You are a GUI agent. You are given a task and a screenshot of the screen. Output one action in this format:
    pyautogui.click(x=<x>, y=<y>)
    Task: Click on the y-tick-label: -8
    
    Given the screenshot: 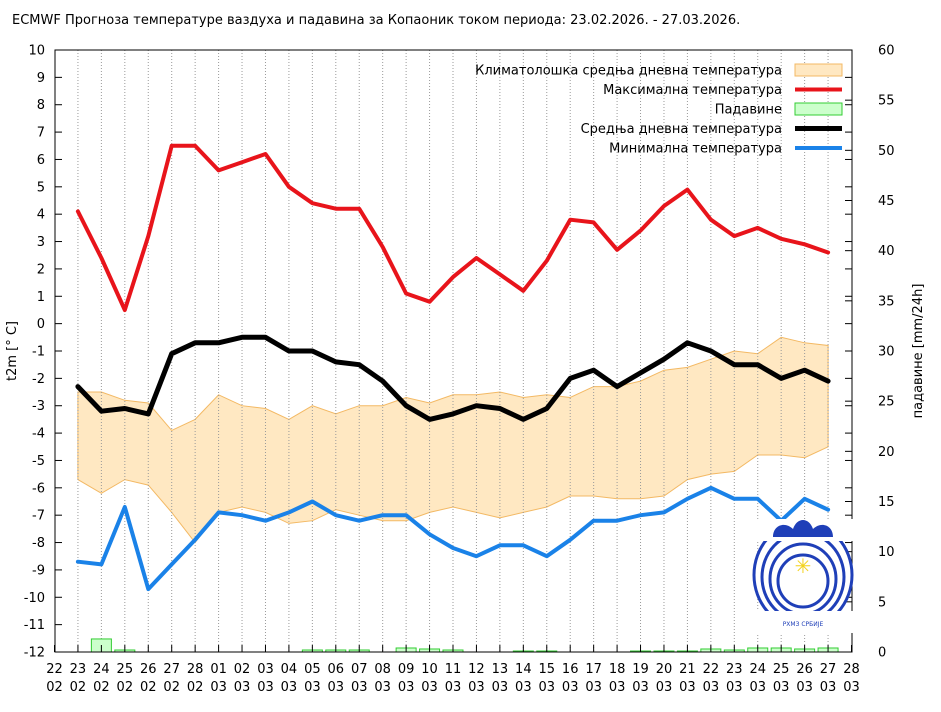 What is the action you would take?
    pyautogui.click(x=38, y=543)
    